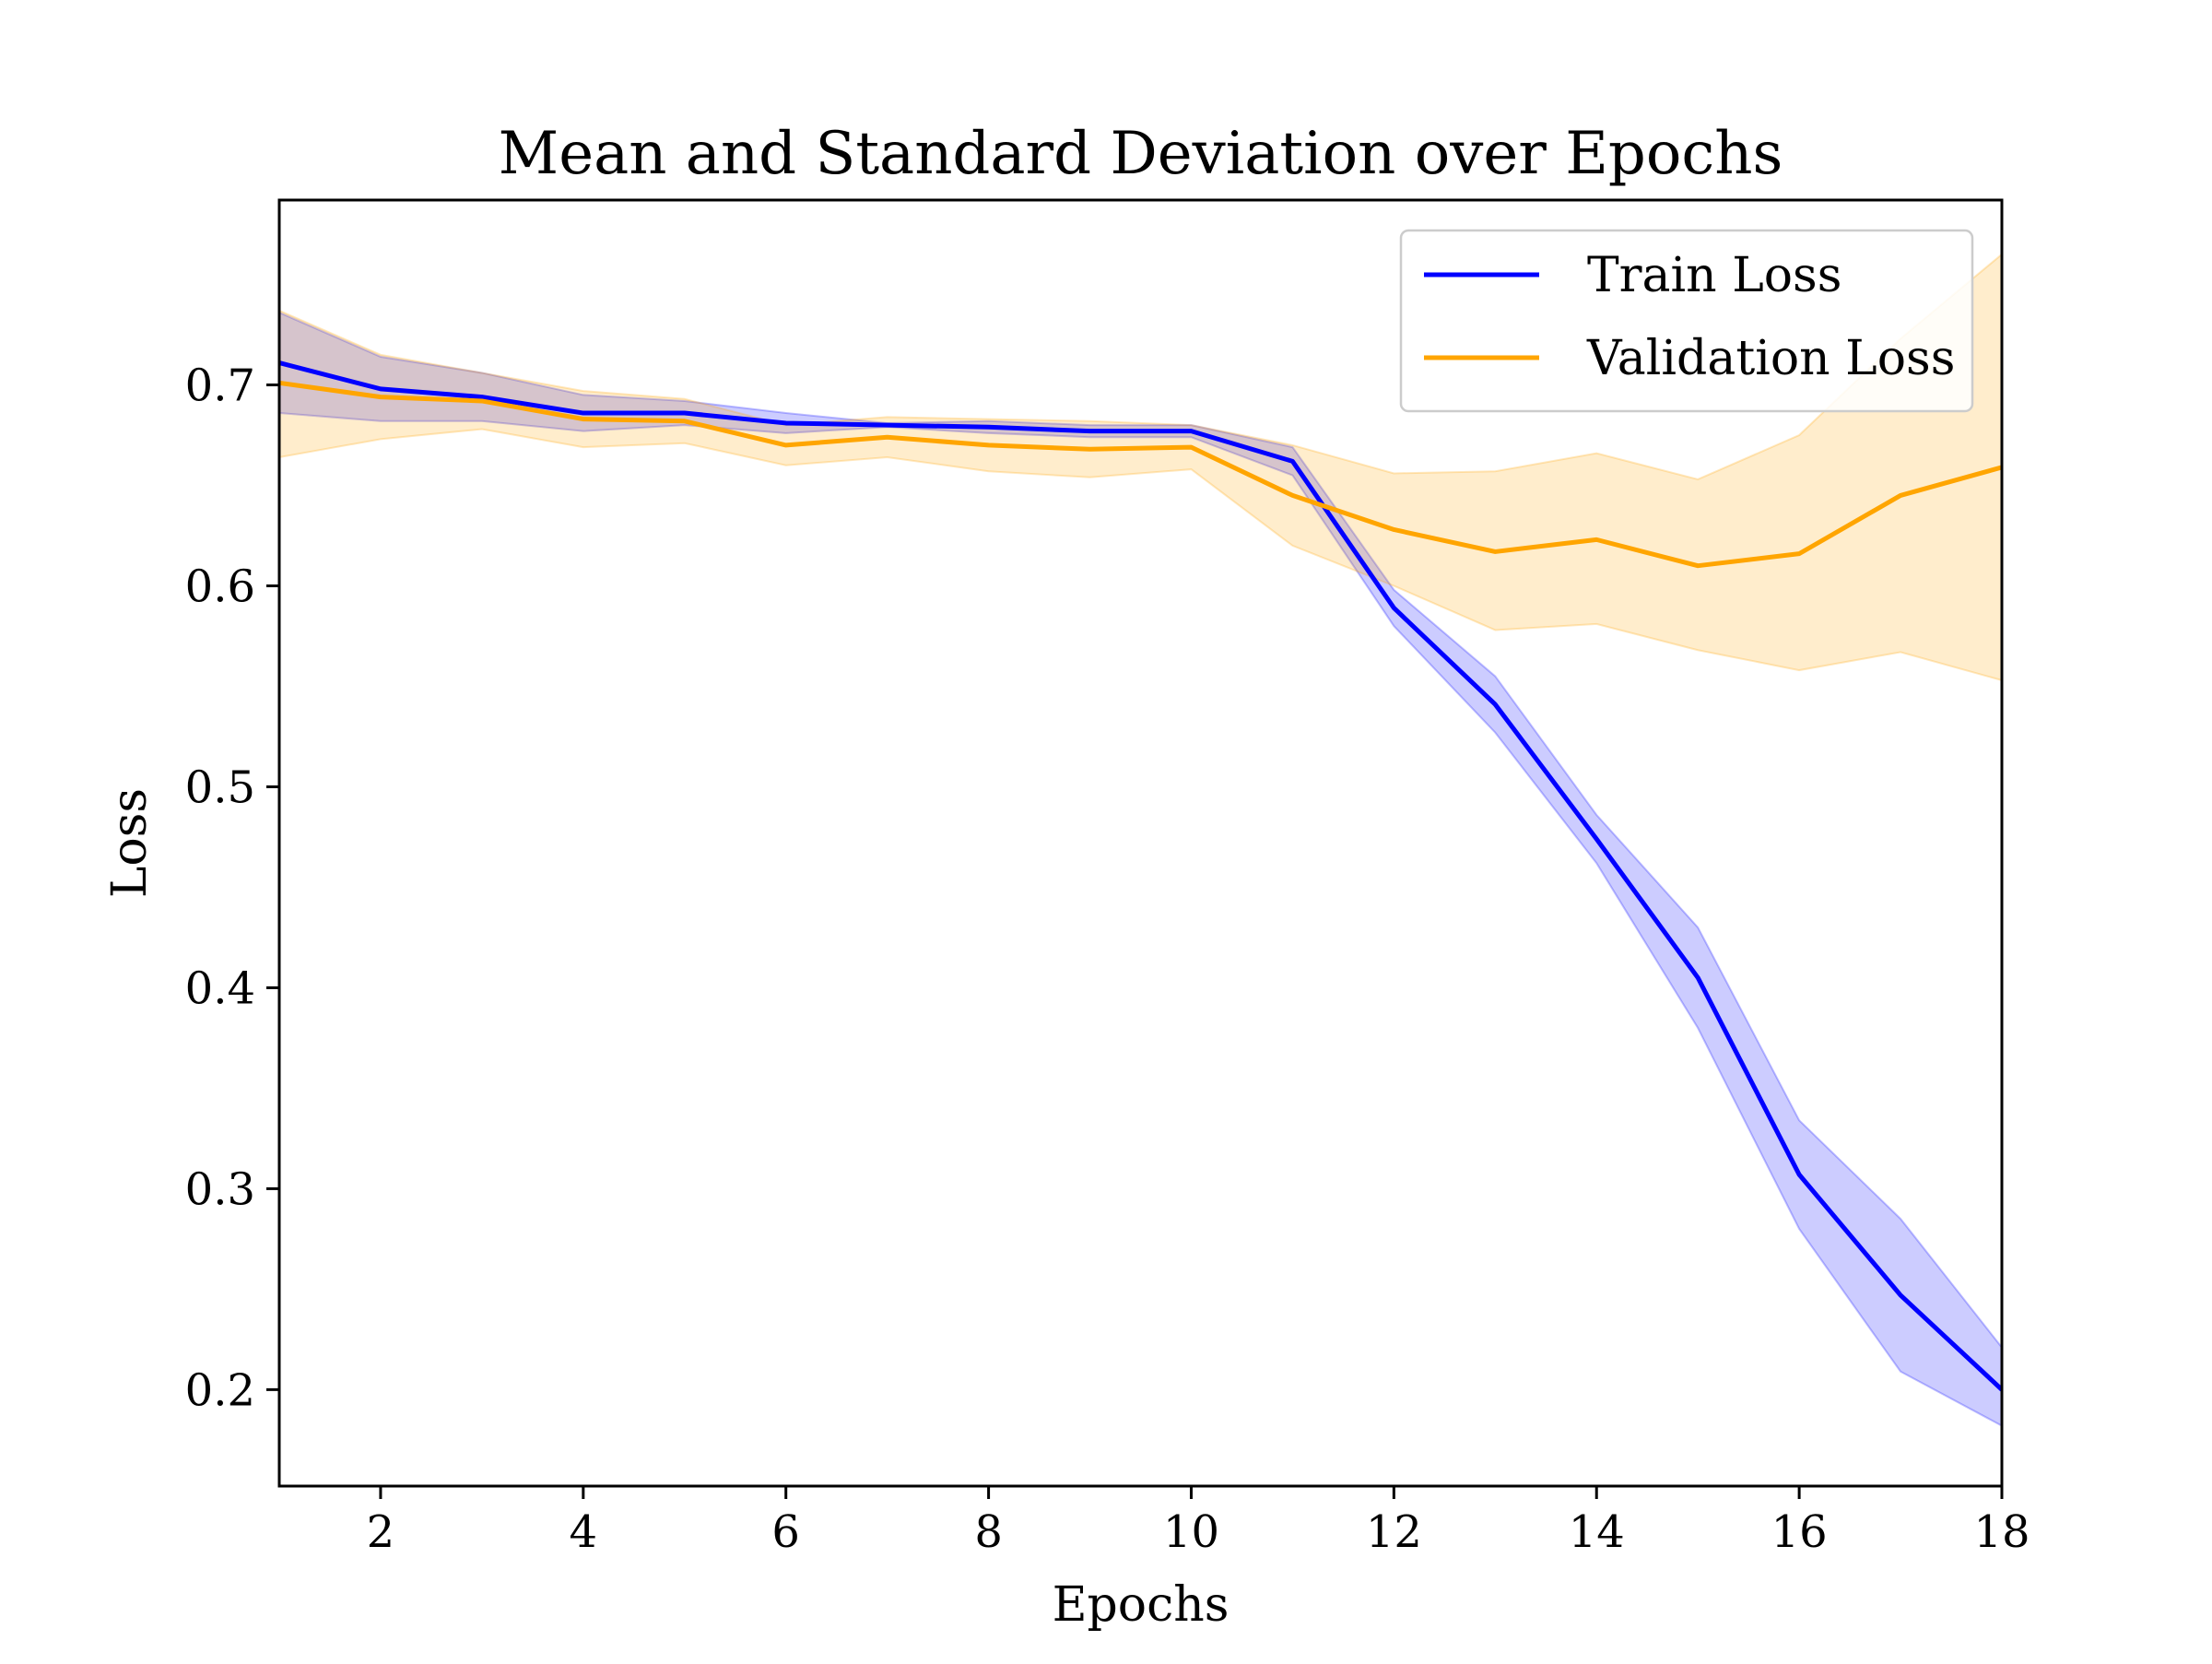 This screenshot has width=2212, height=1664. I want to click on x-axis-ticks: 2 4 6 8 10 12 14 16 18, so click(1198, 1522).